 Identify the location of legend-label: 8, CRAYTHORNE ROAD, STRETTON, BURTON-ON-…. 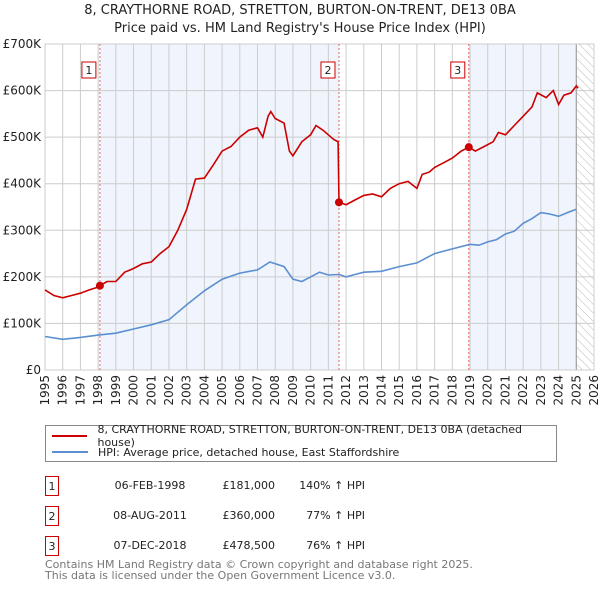
(309, 436).